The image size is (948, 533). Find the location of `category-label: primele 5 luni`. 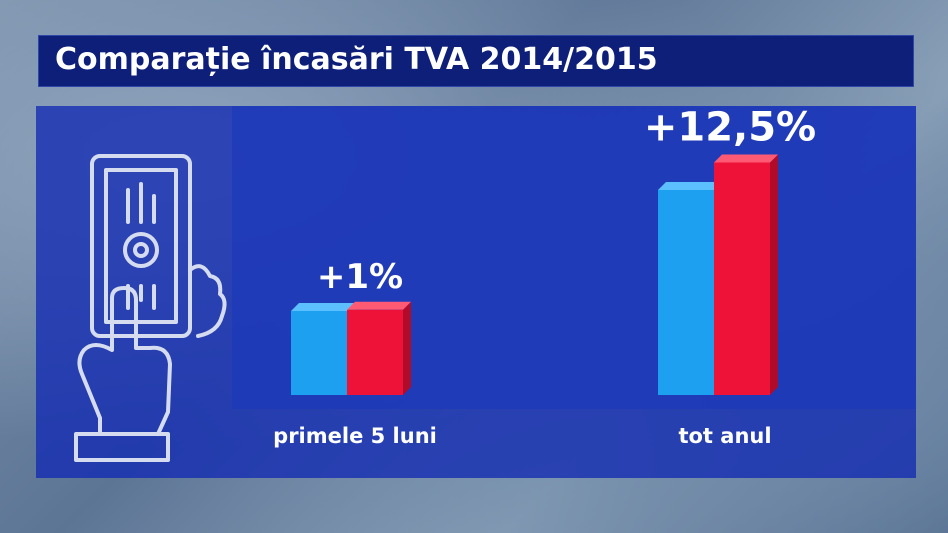

category-label: primele 5 luni is located at coordinates (355, 436).